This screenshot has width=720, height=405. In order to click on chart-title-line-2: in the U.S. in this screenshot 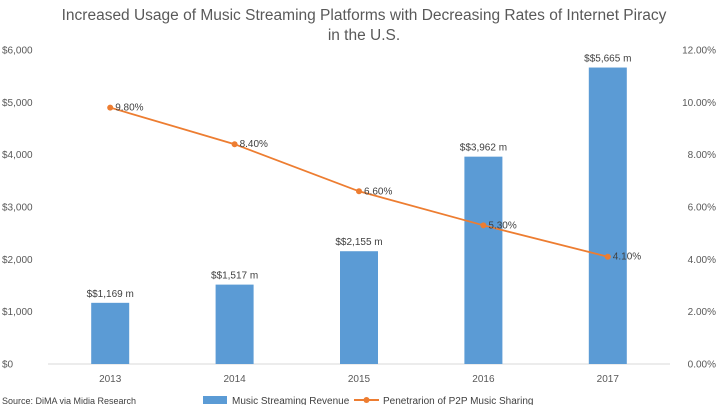, I will do `click(364, 35)`.